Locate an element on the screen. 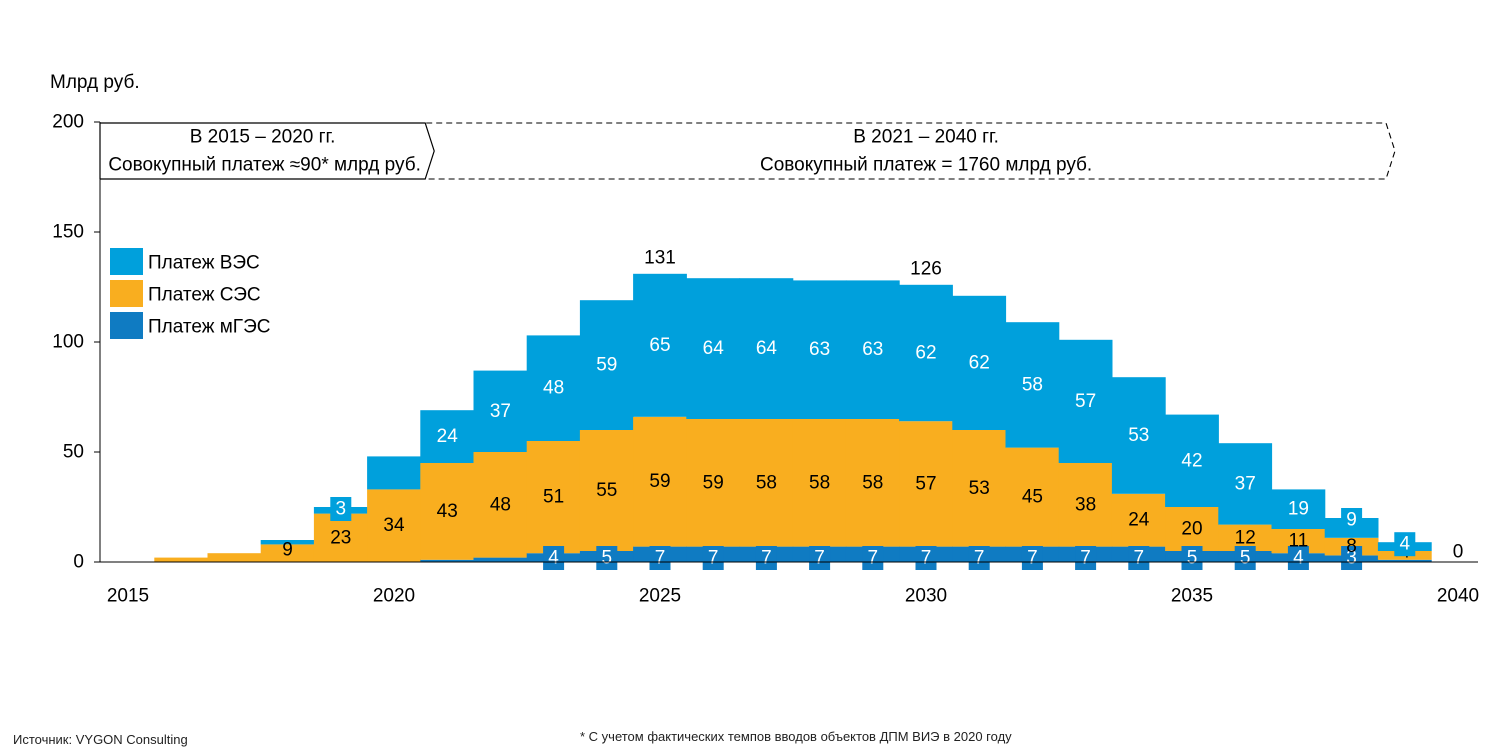 The width and height of the screenshot is (1488, 749). y-tick-label-50: 50 is located at coordinates (73, 452).